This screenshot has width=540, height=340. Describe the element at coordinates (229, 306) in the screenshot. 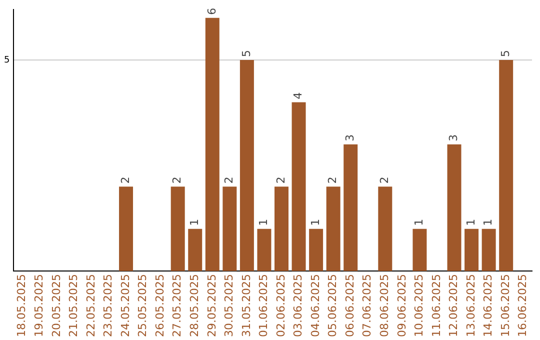

I see `x-tick-label: 30.05.2025` at that location.